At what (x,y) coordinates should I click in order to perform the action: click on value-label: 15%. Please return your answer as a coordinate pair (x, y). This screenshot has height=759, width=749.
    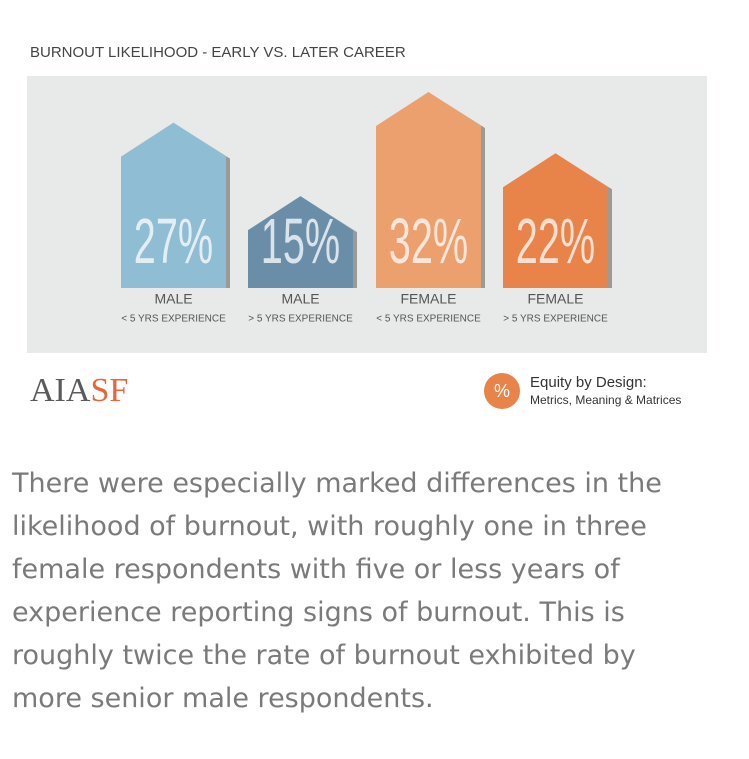
    Looking at the image, I should click on (300, 241).